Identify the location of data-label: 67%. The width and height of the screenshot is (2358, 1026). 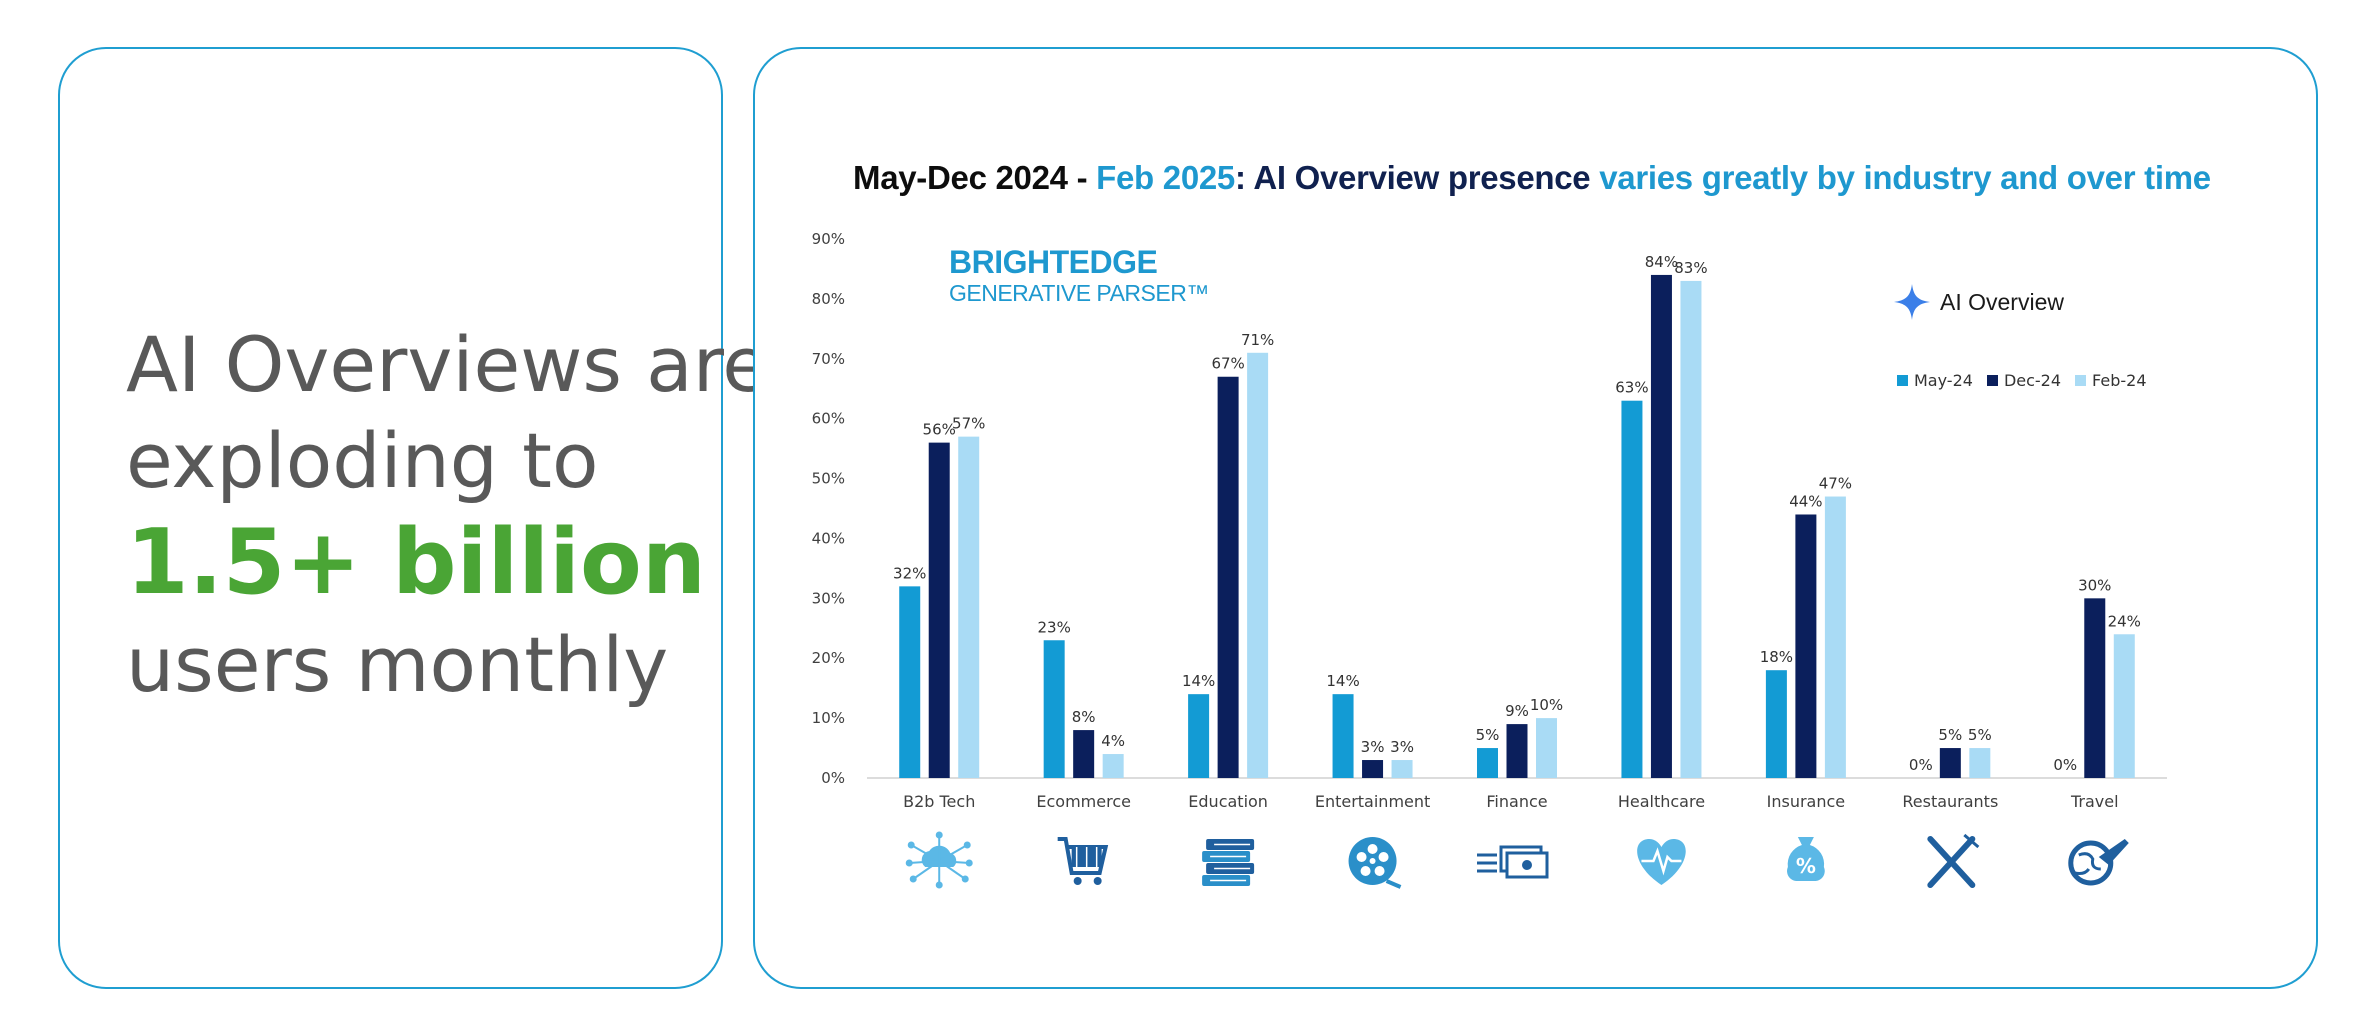
(1227, 364).